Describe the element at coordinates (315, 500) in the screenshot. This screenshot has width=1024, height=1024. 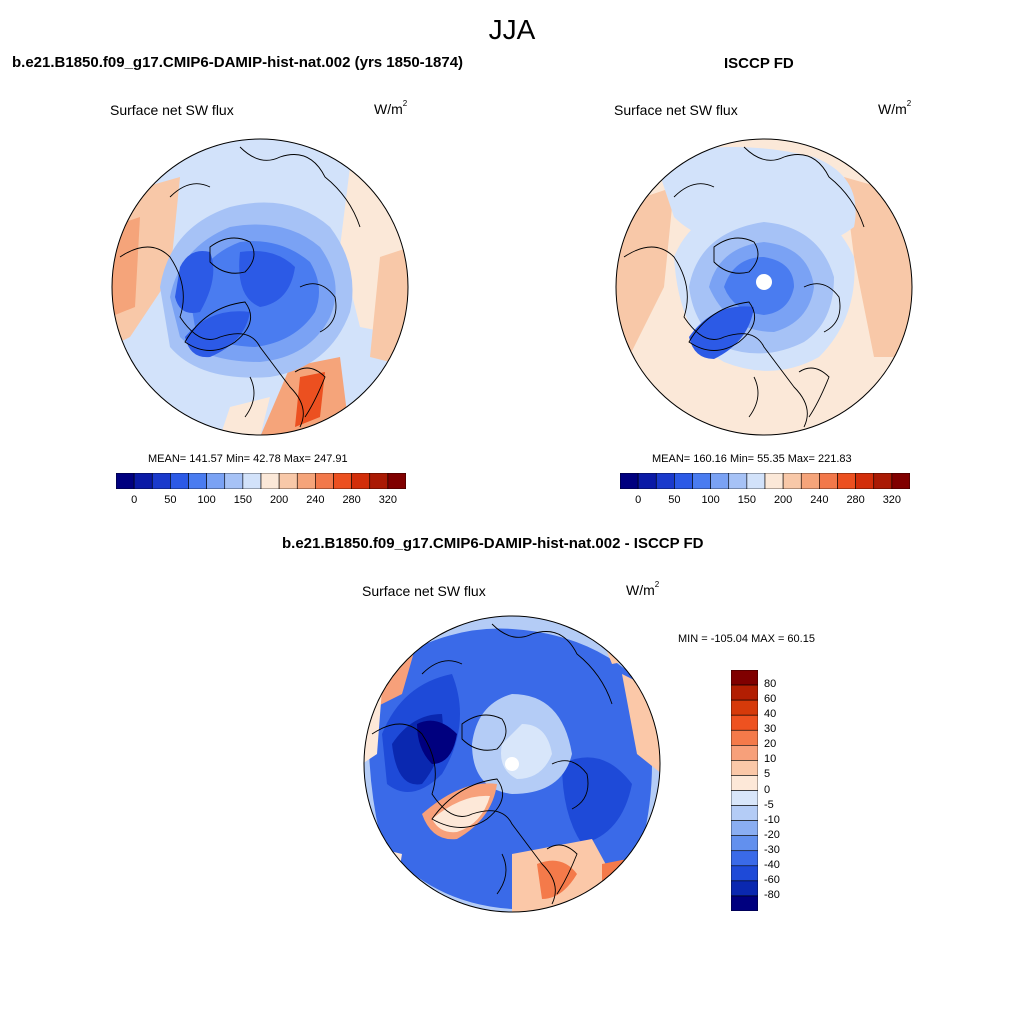
I see `panel-1-colorbar-tick-label: 240` at that location.